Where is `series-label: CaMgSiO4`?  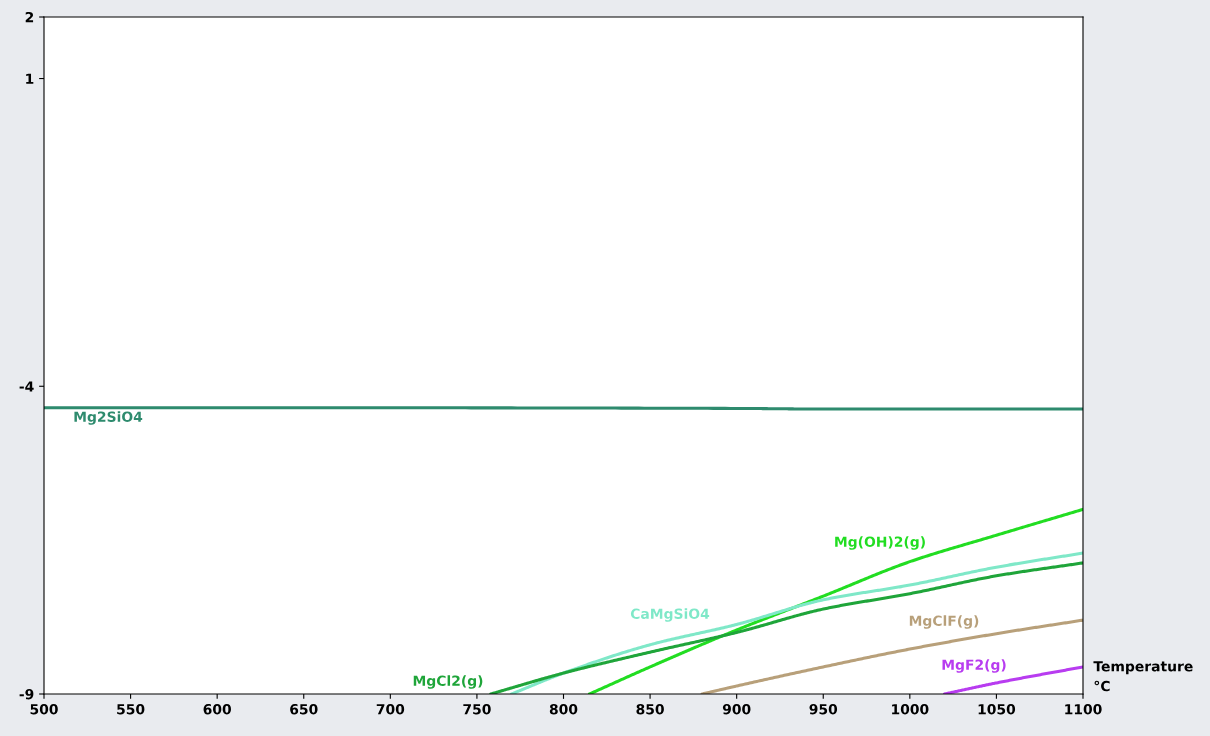 series-label: CaMgSiO4 is located at coordinates (670, 615).